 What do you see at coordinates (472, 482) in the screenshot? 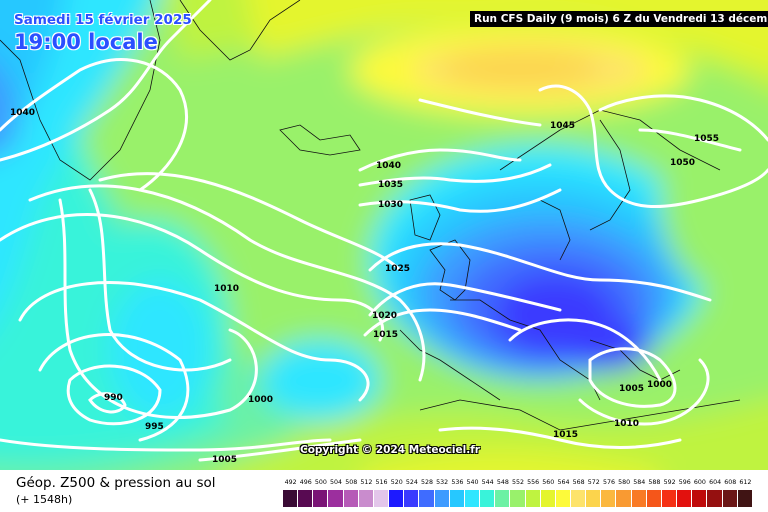
I see `scale-value: 540` at bounding box center [472, 482].